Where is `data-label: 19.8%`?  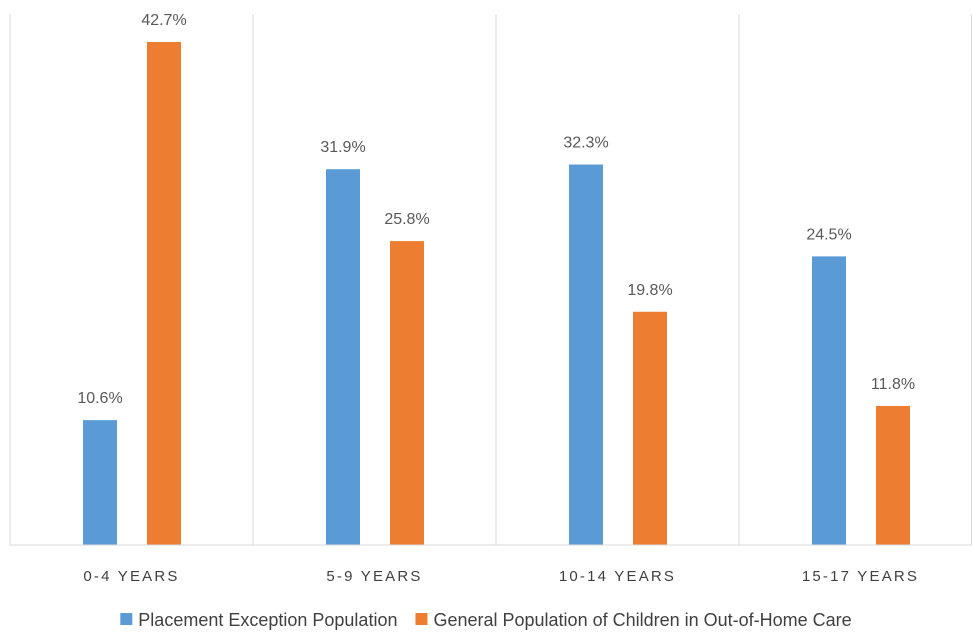 data-label: 19.8% is located at coordinates (649, 290).